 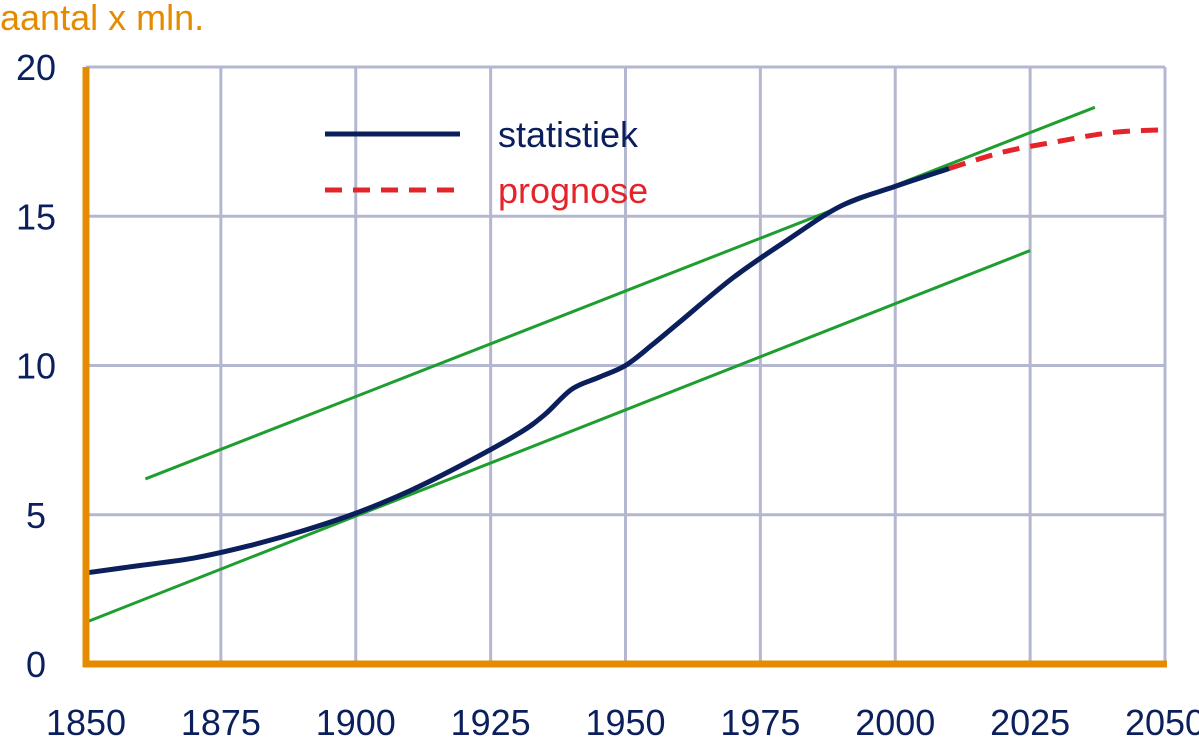 I want to click on legend-label-statistiek: statistiek, so click(x=568, y=134).